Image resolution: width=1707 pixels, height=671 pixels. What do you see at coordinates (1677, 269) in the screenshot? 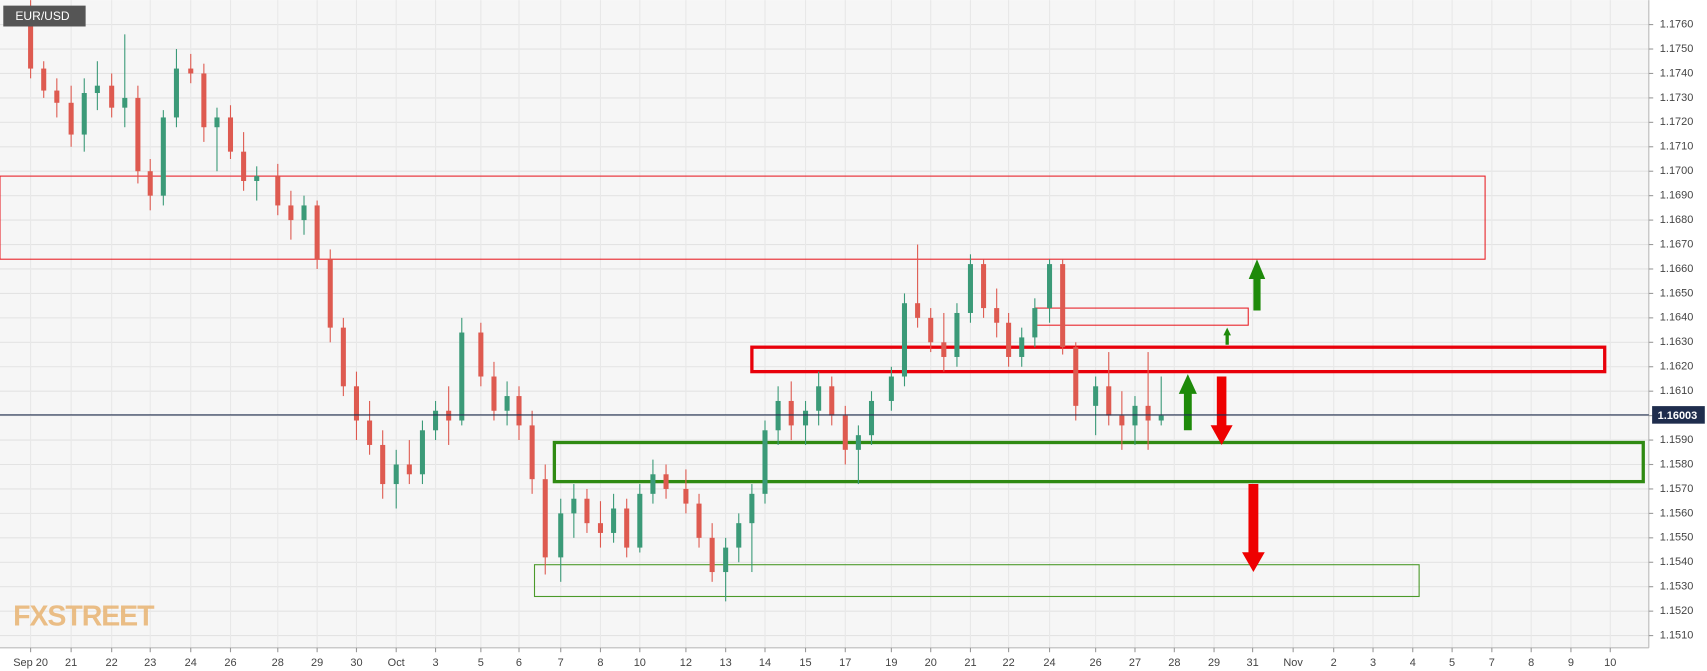
I see `y-tick-label: 1.1660` at bounding box center [1677, 269].